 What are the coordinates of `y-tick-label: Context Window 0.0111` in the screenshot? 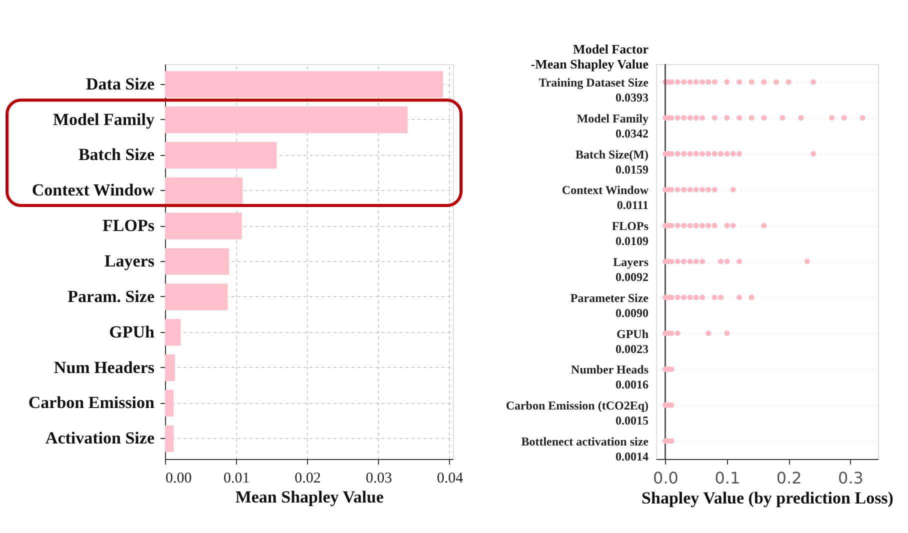 It's located at (605, 197).